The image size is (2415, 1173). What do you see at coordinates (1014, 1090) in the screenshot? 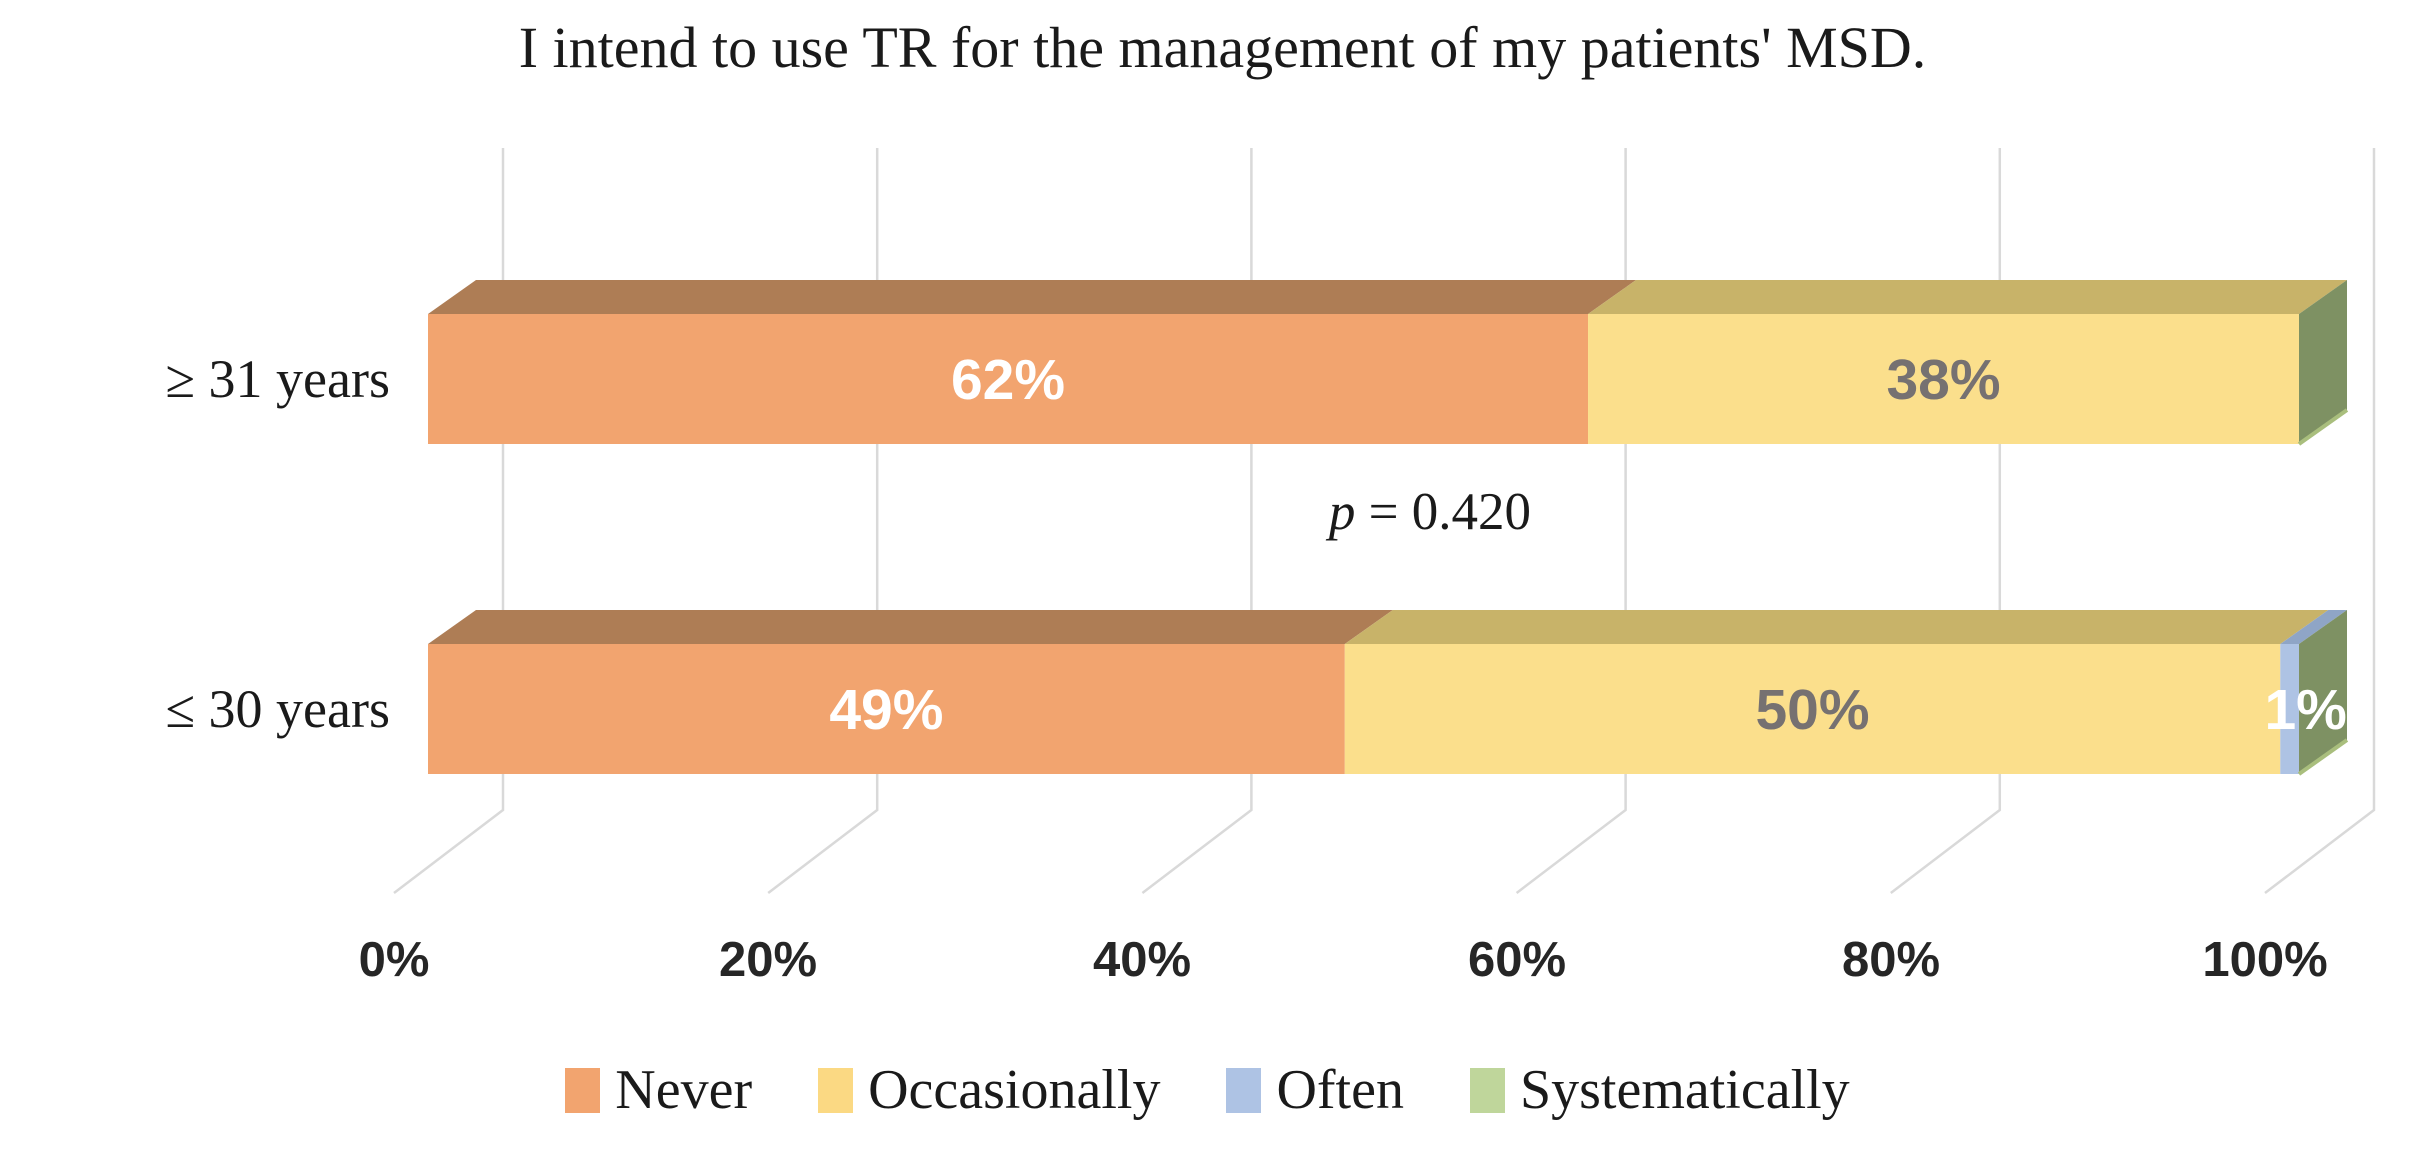
I see `legend-label-occasionally: Occasionally` at bounding box center [1014, 1090].